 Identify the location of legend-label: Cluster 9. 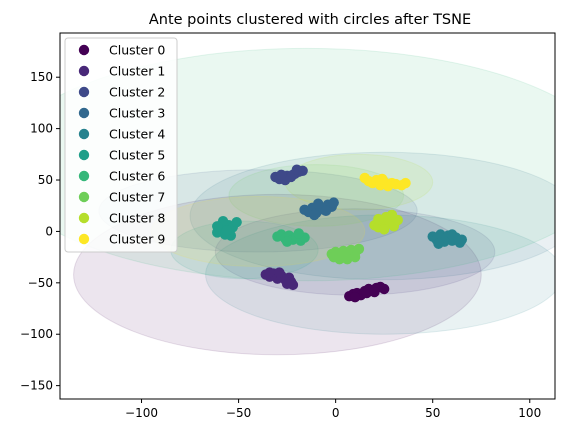
(137, 239).